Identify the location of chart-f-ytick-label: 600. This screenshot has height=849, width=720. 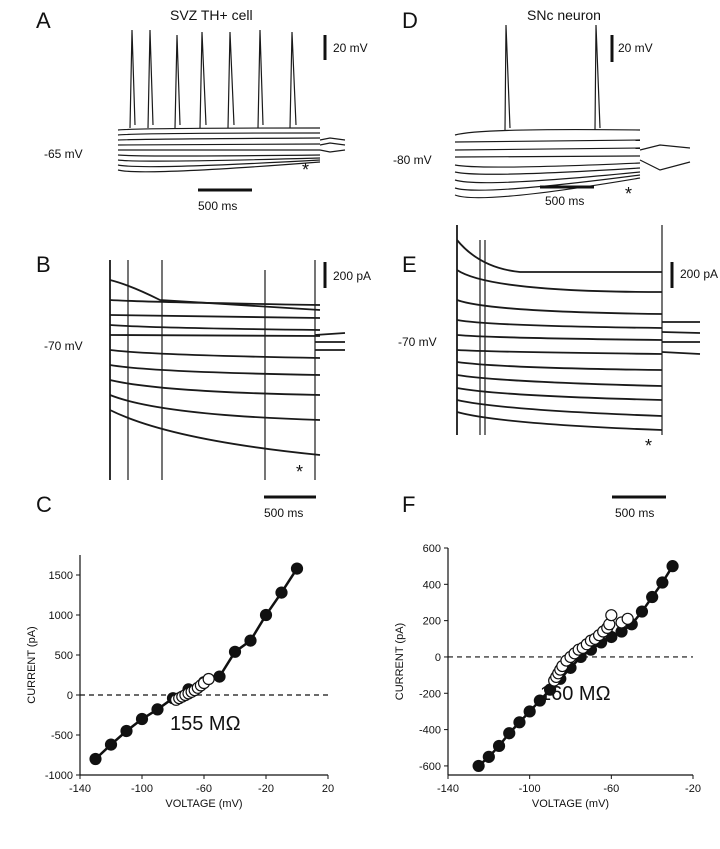
(432, 549).